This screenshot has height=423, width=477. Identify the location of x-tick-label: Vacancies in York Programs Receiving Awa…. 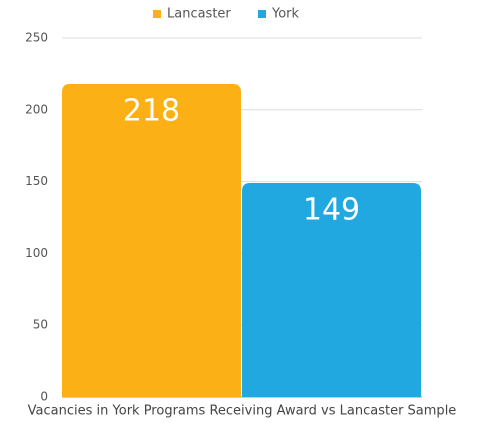
(242, 411).